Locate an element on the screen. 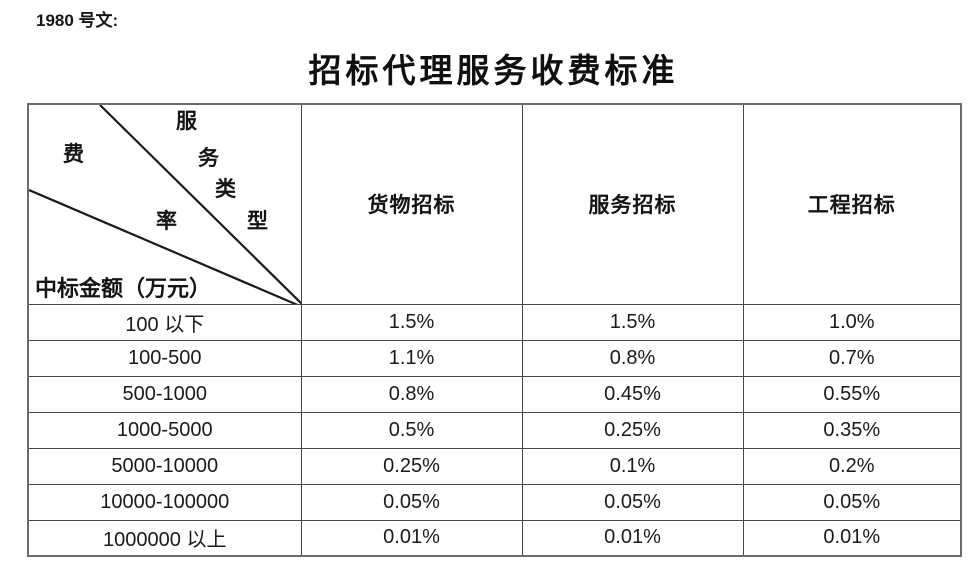  diagonal-divider-lines is located at coordinates (164, 204).